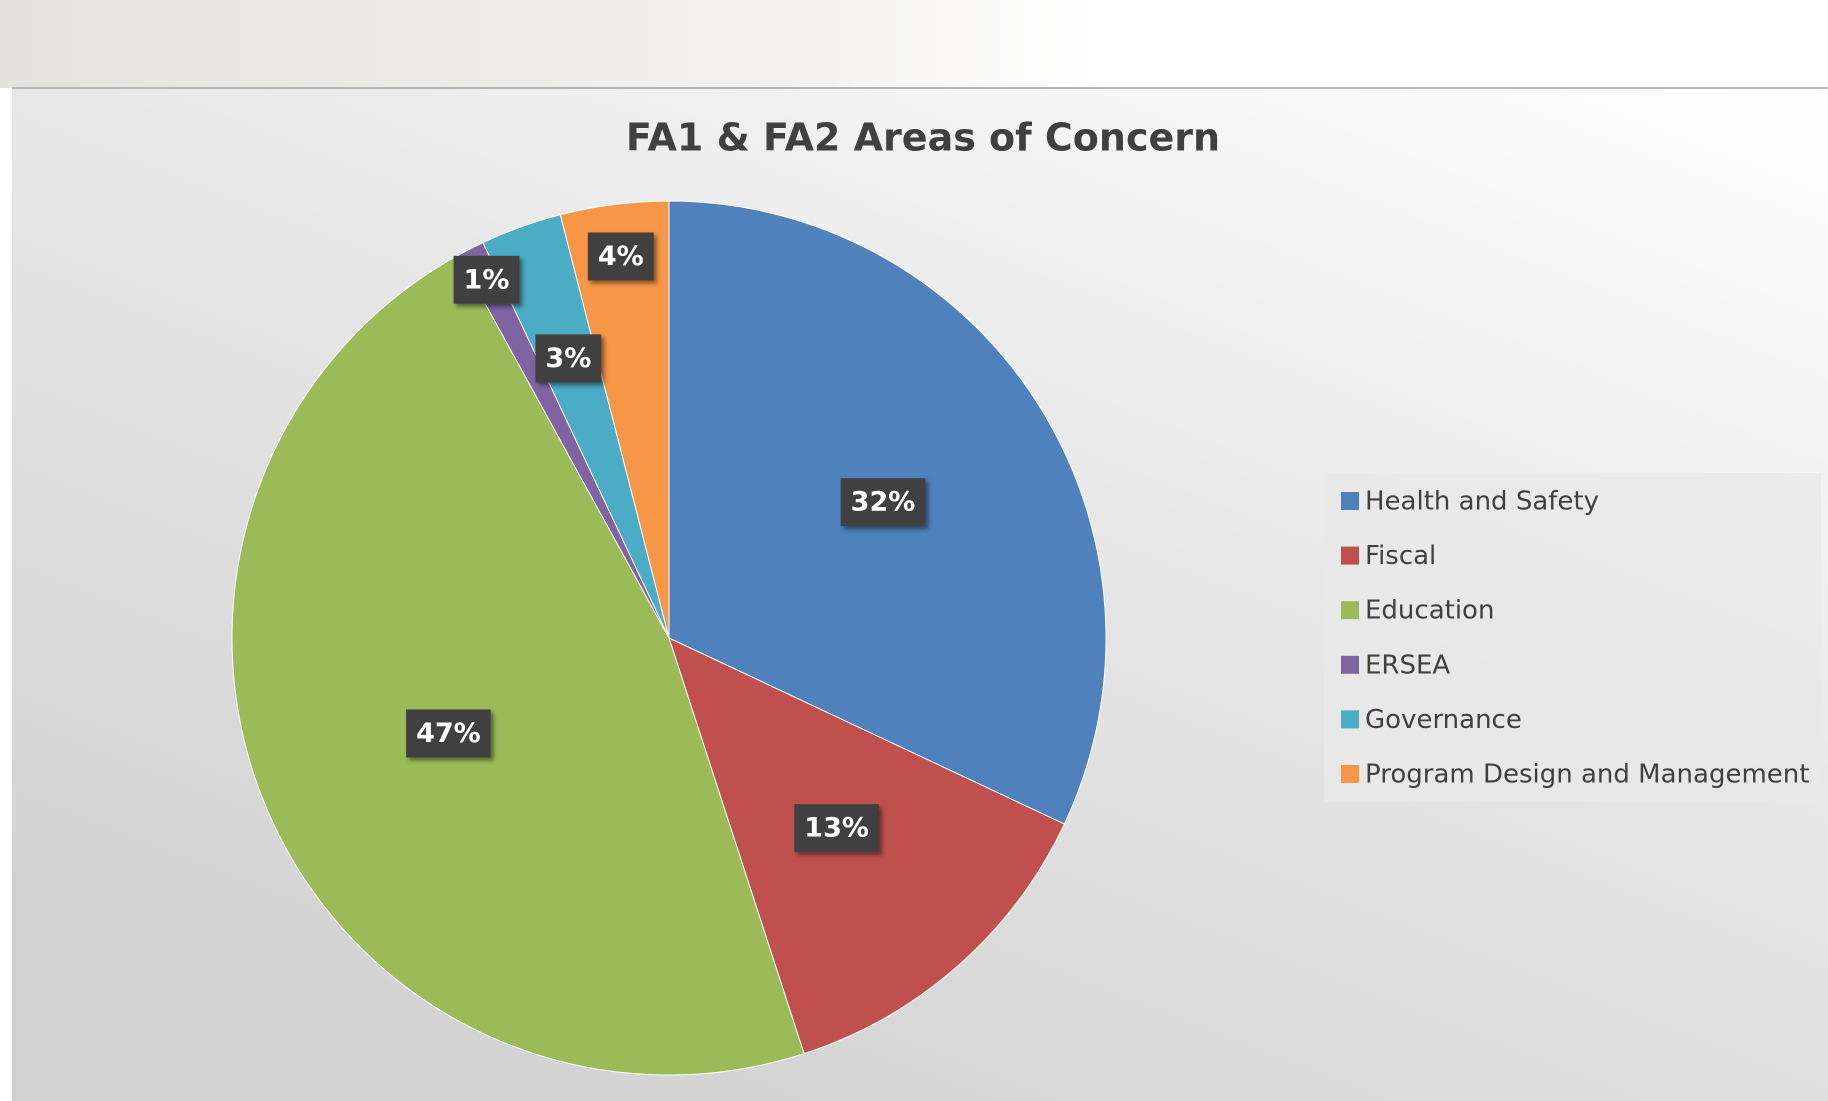  What do you see at coordinates (1407, 665) in the screenshot?
I see `legend-label: ERSEA` at bounding box center [1407, 665].